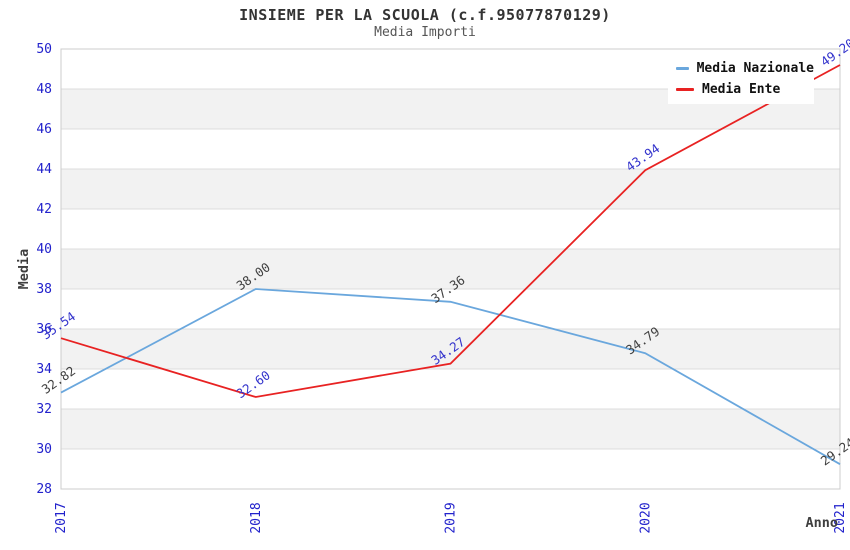 This screenshot has height=550, width=850. What do you see at coordinates (44, 49) in the screenshot?
I see `y-tick-label: 50` at bounding box center [44, 49].